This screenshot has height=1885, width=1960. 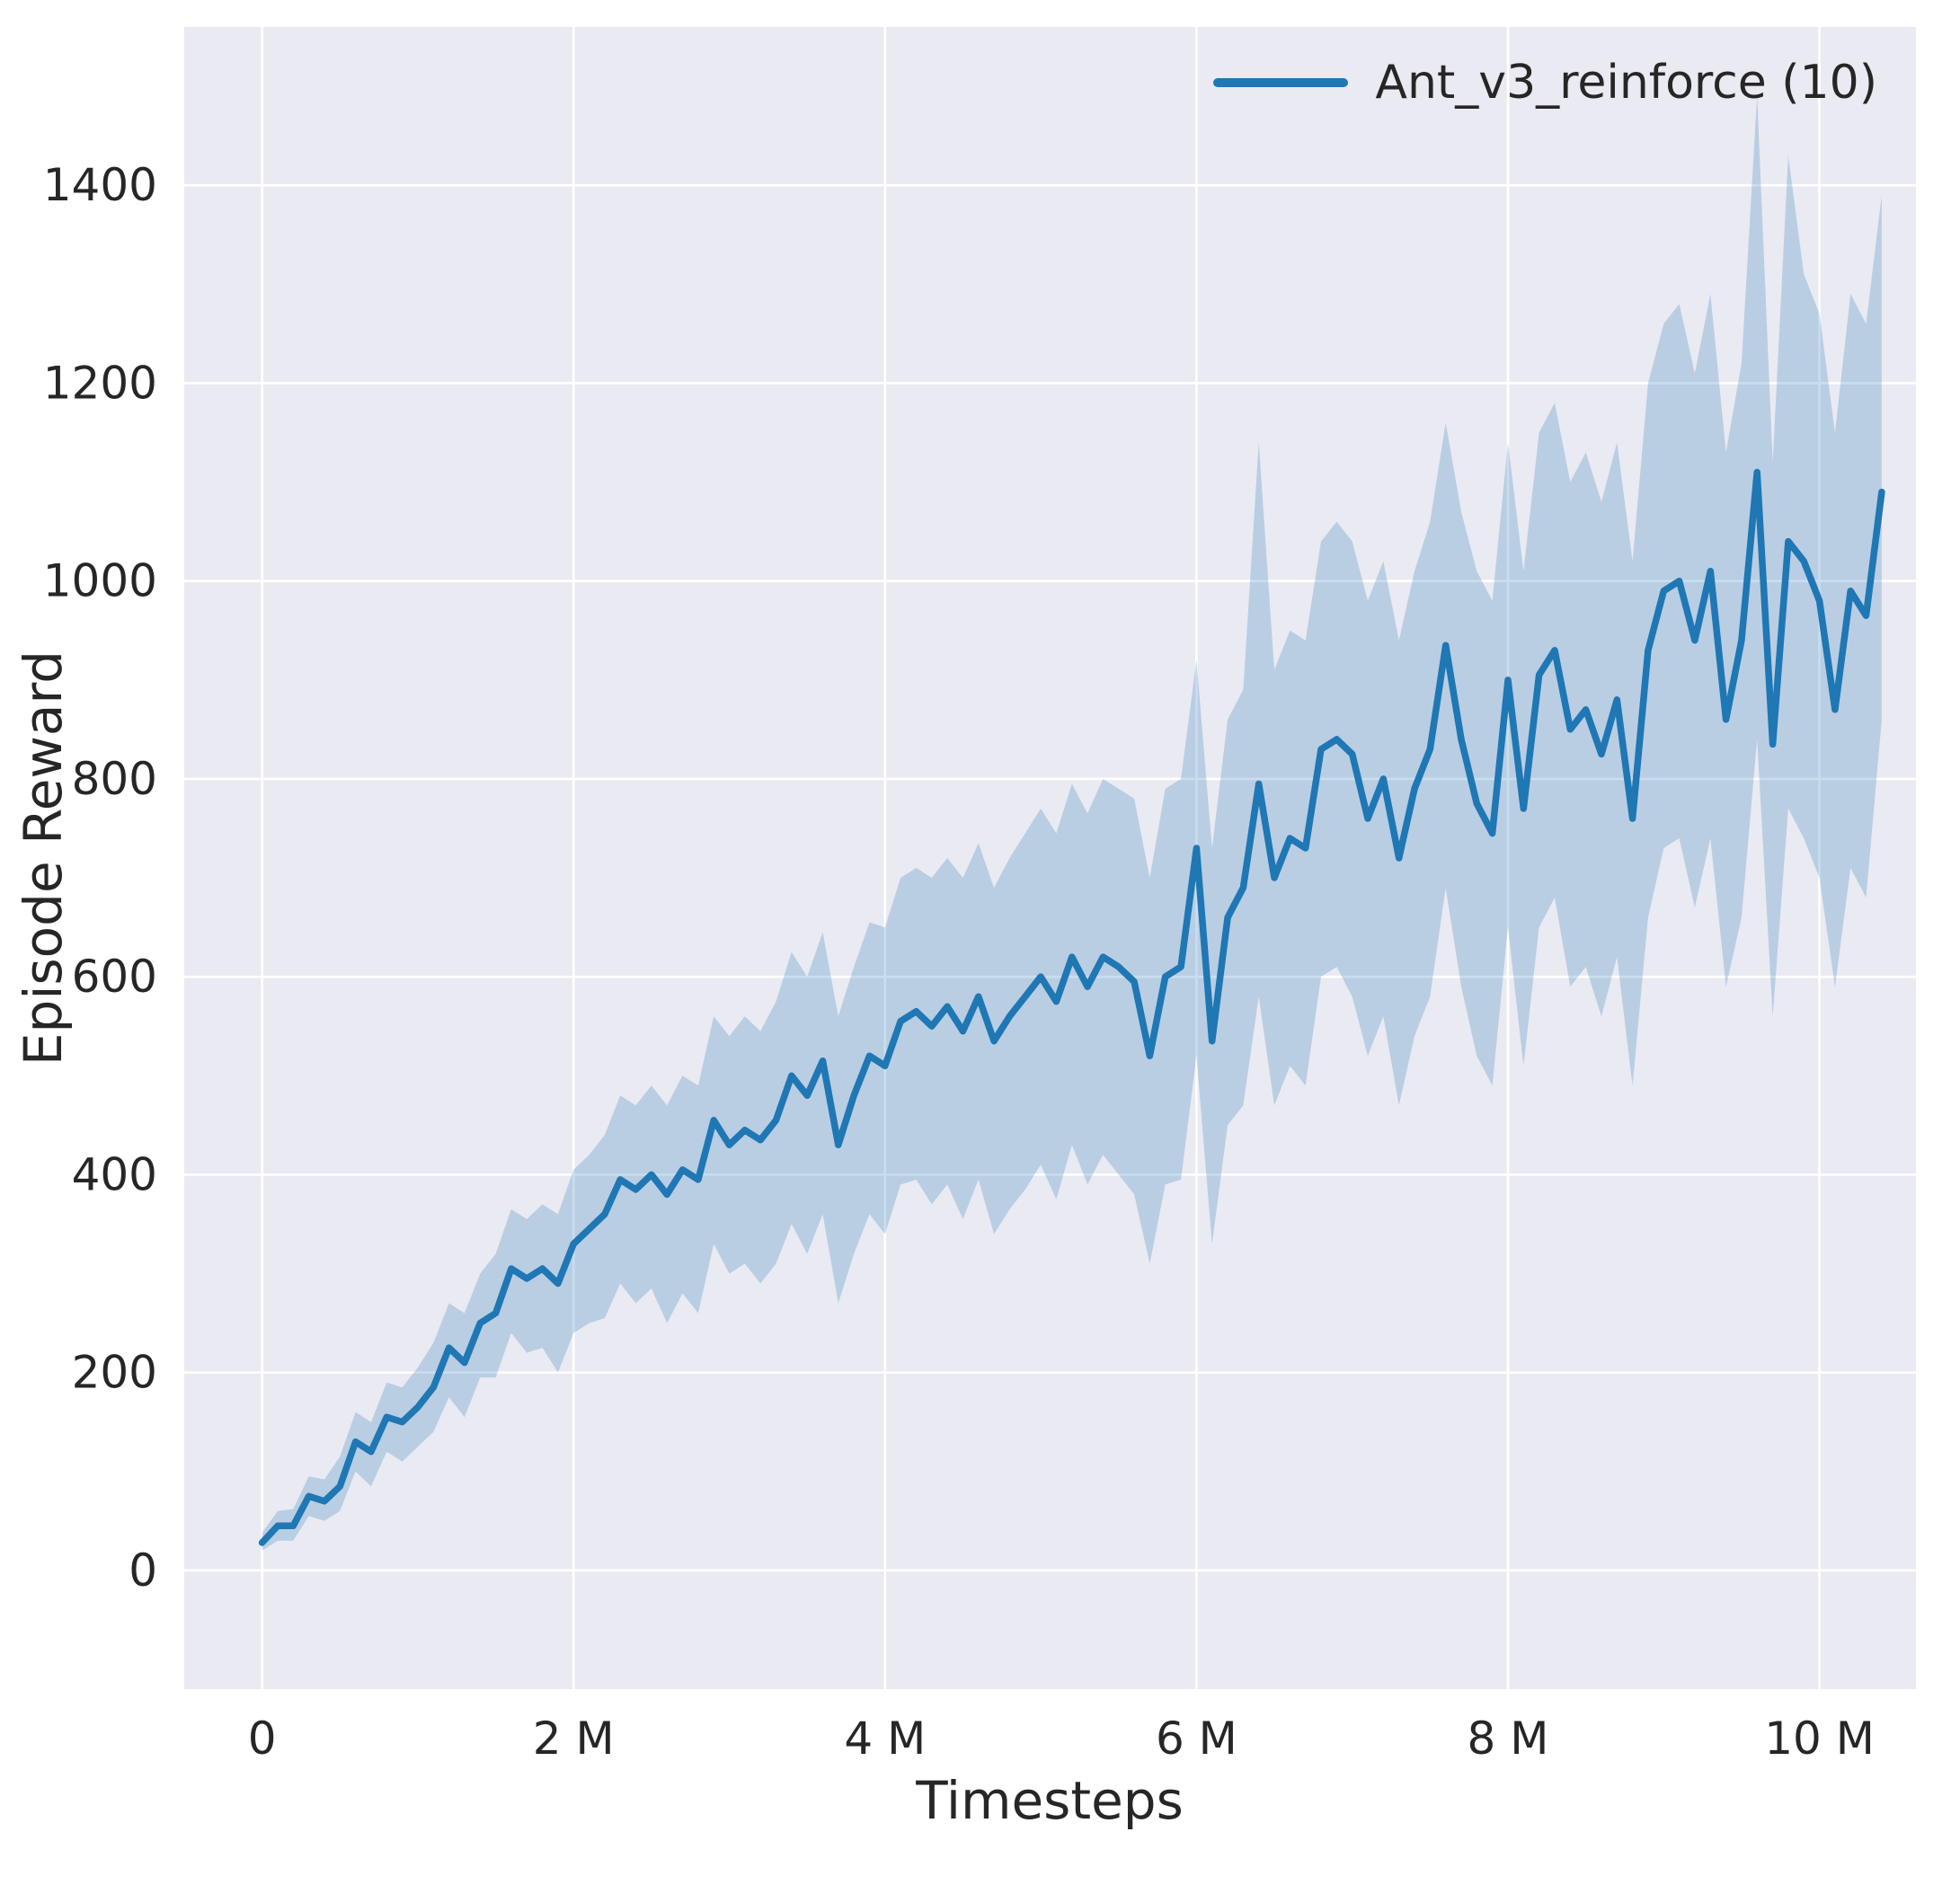 What do you see at coordinates (115, 1174) in the screenshot?
I see `y-tick-label: 400` at bounding box center [115, 1174].